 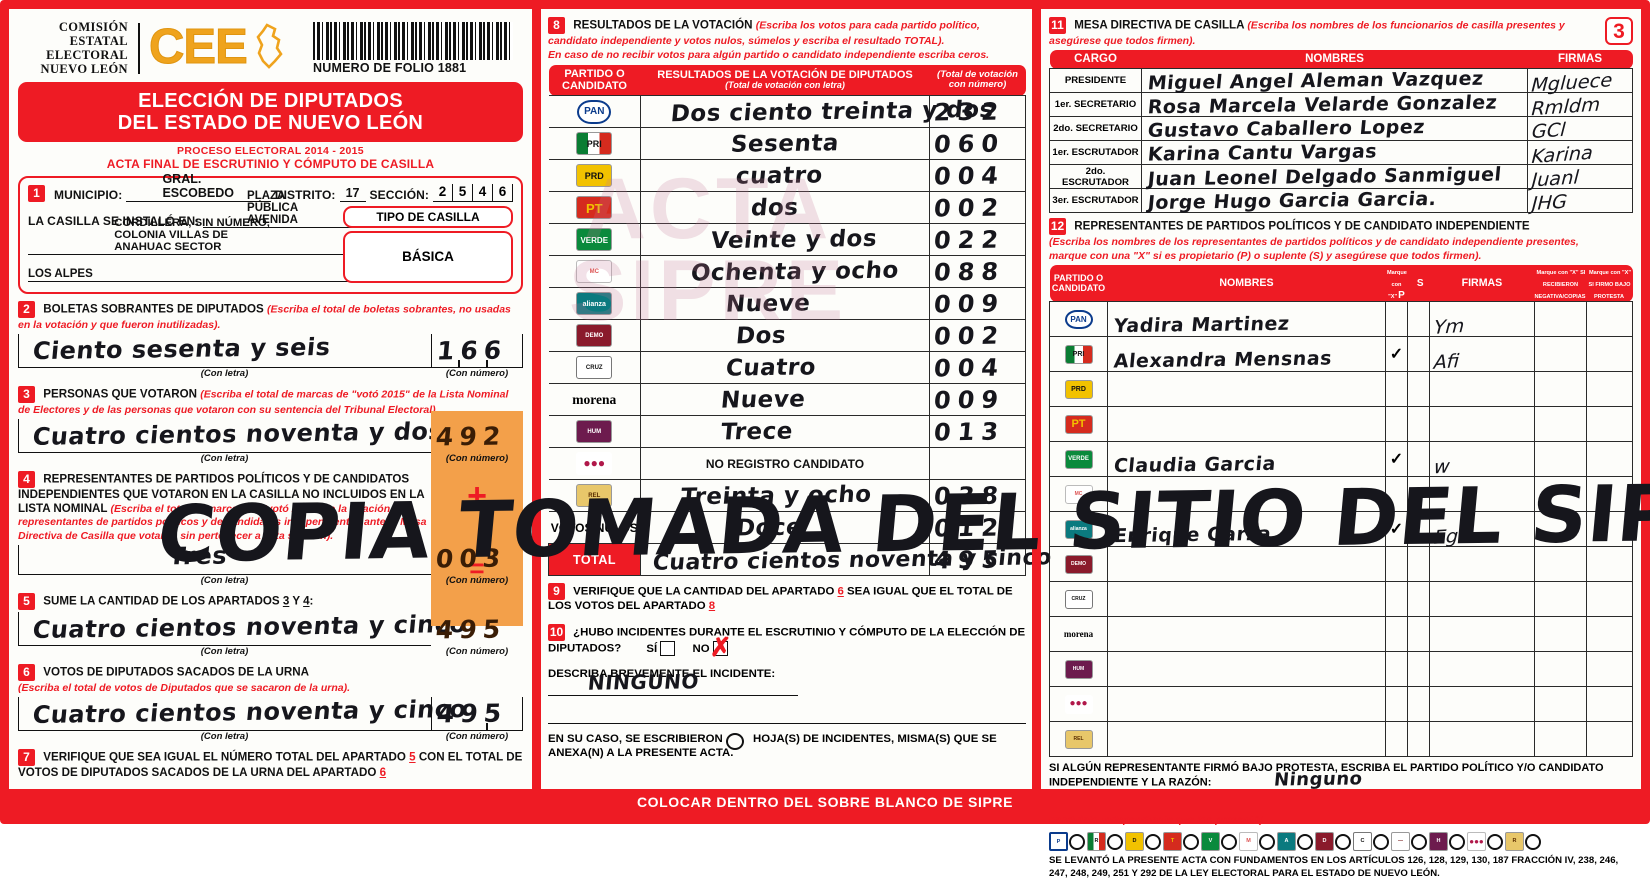 I want to click on row-letter-cell: Sesenta, so click(x=785, y=144).